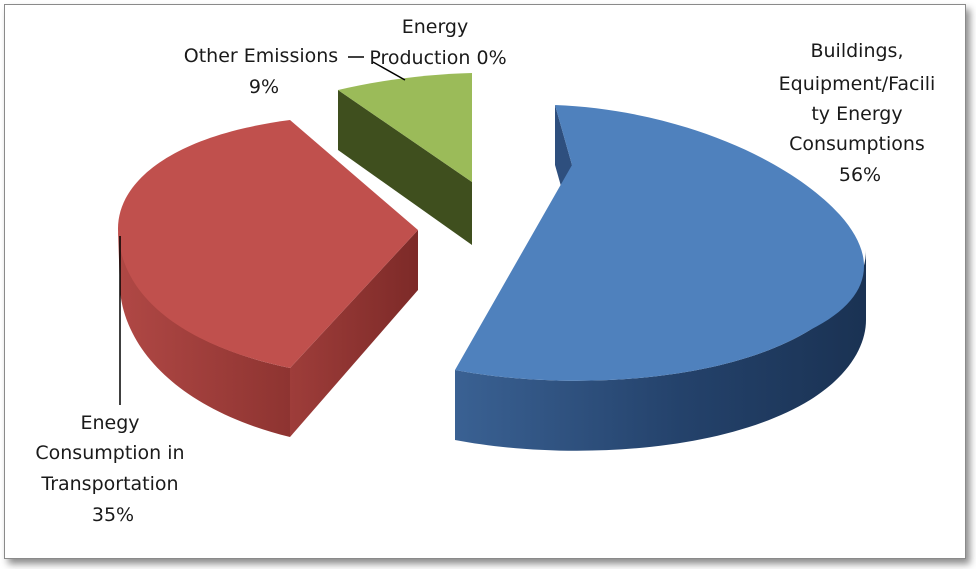 This screenshot has width=976, height=569. I want to click on label-transportation: Enegy Consumption in Transportation 35%, so click(112, 469).